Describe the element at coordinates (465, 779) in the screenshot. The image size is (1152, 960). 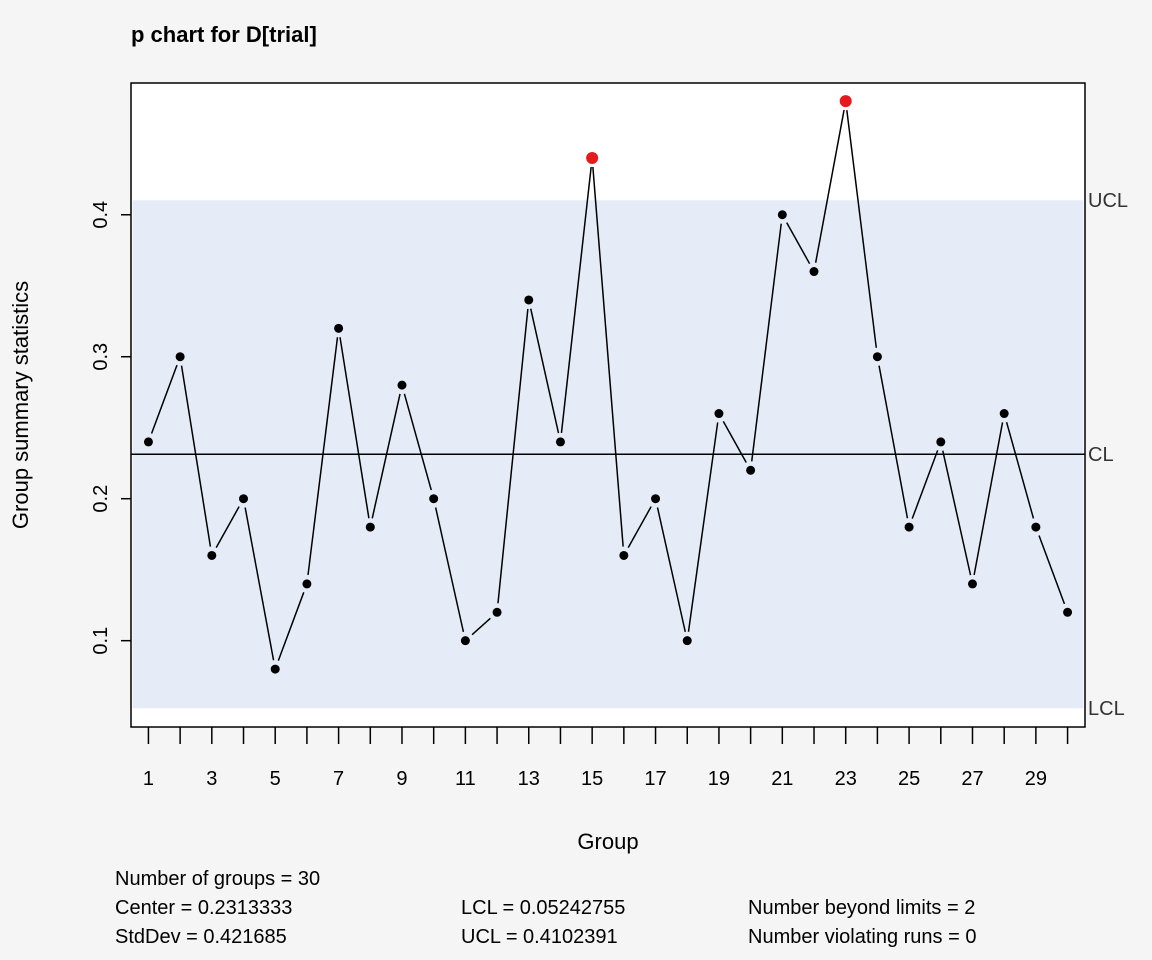
I see `x-tick-label-11: 11` at that location.